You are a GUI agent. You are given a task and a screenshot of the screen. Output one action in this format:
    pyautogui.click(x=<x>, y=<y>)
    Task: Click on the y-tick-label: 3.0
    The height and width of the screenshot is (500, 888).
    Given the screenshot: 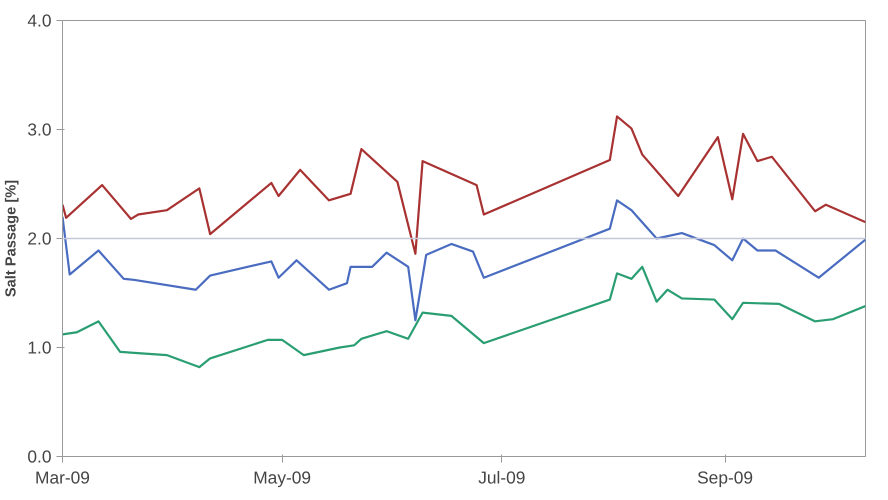 What is the action you would take?
    pyautogui.click(x=39, y=130)
    